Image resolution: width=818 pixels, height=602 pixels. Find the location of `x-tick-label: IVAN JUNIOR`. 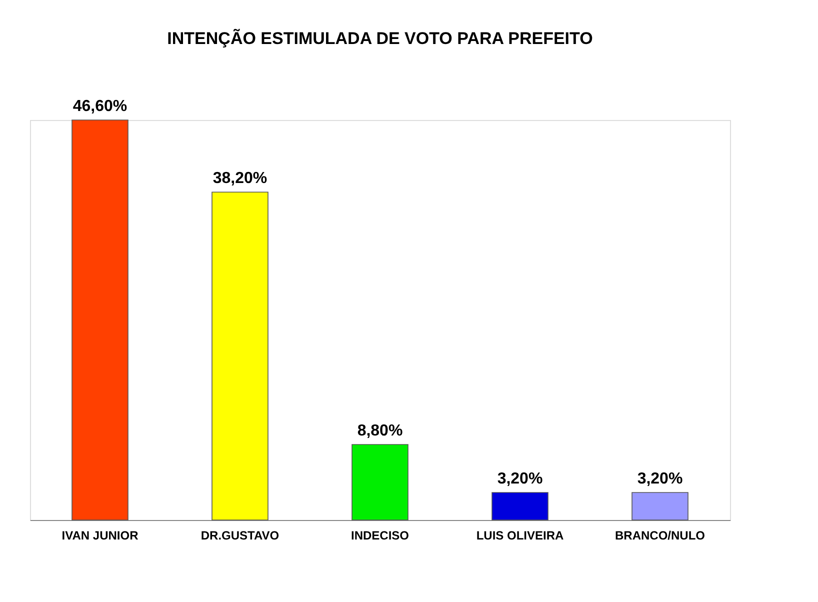

x-tick-label: IVAN JUNIOR is located at coordinates (100, 535).